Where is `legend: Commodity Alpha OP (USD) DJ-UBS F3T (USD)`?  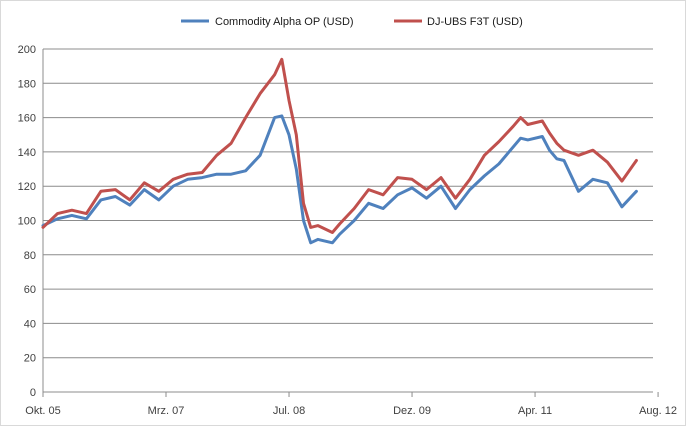 legend: Commodity Alpha OP (USD) DJ-UBS F3T (USD) is located at coordinates (352, 22).